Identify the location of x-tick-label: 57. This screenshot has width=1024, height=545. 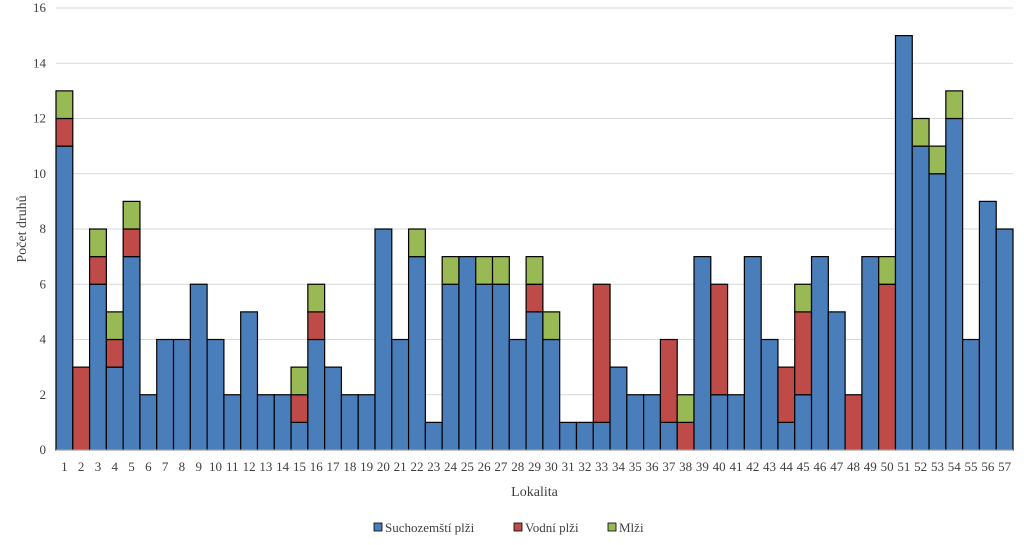
(1005, 466).